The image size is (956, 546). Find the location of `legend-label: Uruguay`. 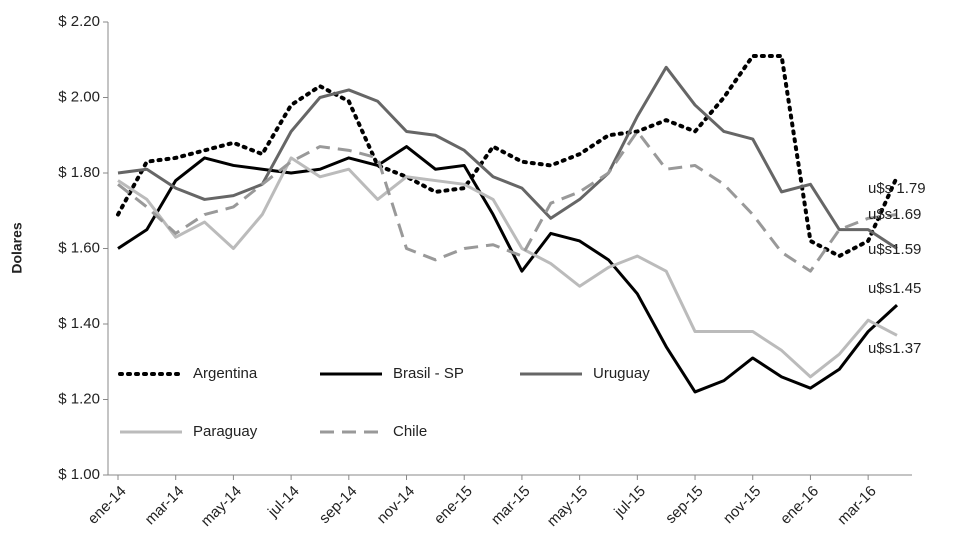

legend-label: Uruguay is located at coordinates (621, 373).